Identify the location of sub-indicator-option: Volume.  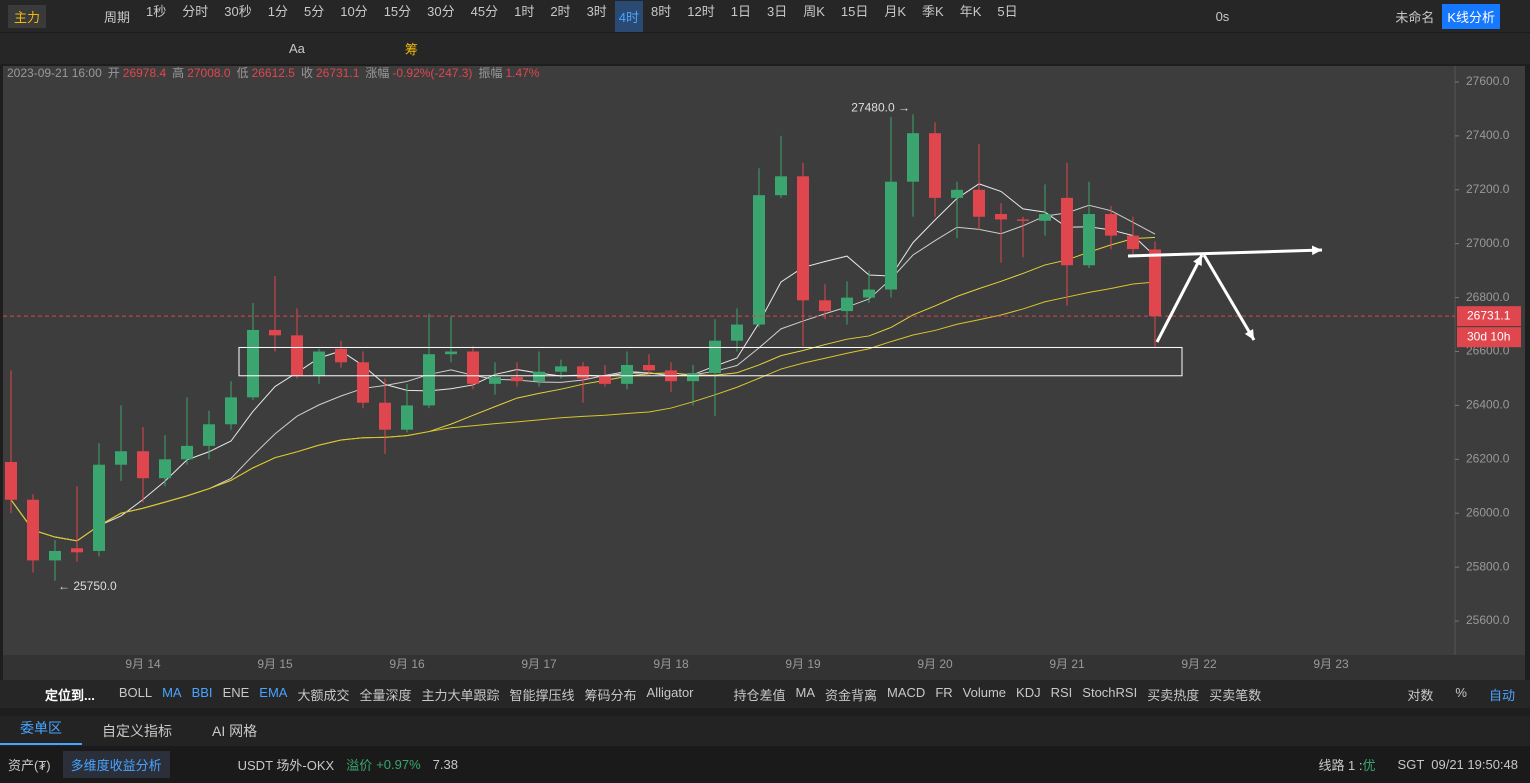
(984, 692).